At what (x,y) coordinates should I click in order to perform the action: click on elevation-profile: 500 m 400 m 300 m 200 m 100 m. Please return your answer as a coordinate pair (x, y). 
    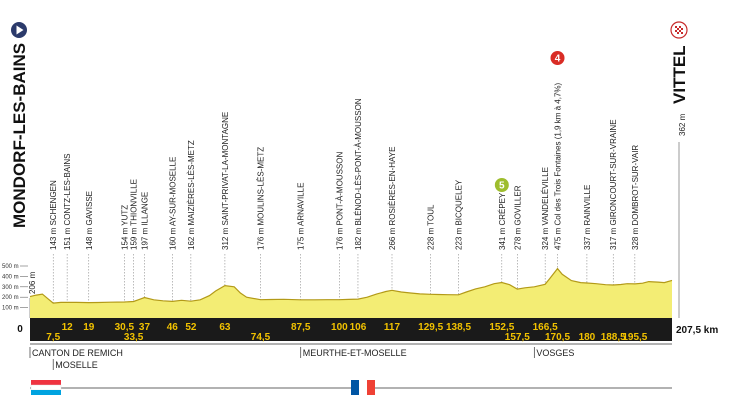
    Looking at the image, I should click on (337, 291).